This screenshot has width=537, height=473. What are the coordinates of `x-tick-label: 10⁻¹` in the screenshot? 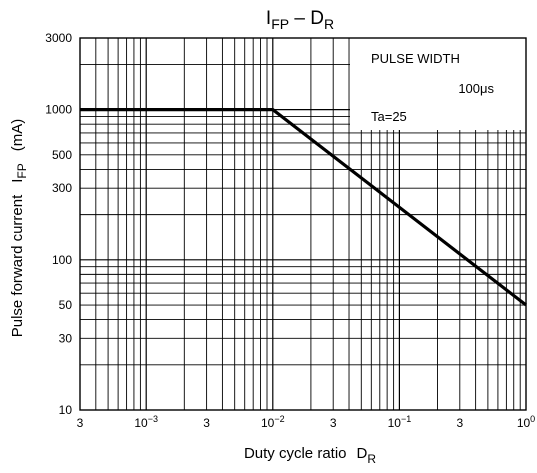 It's located at (400, 422).